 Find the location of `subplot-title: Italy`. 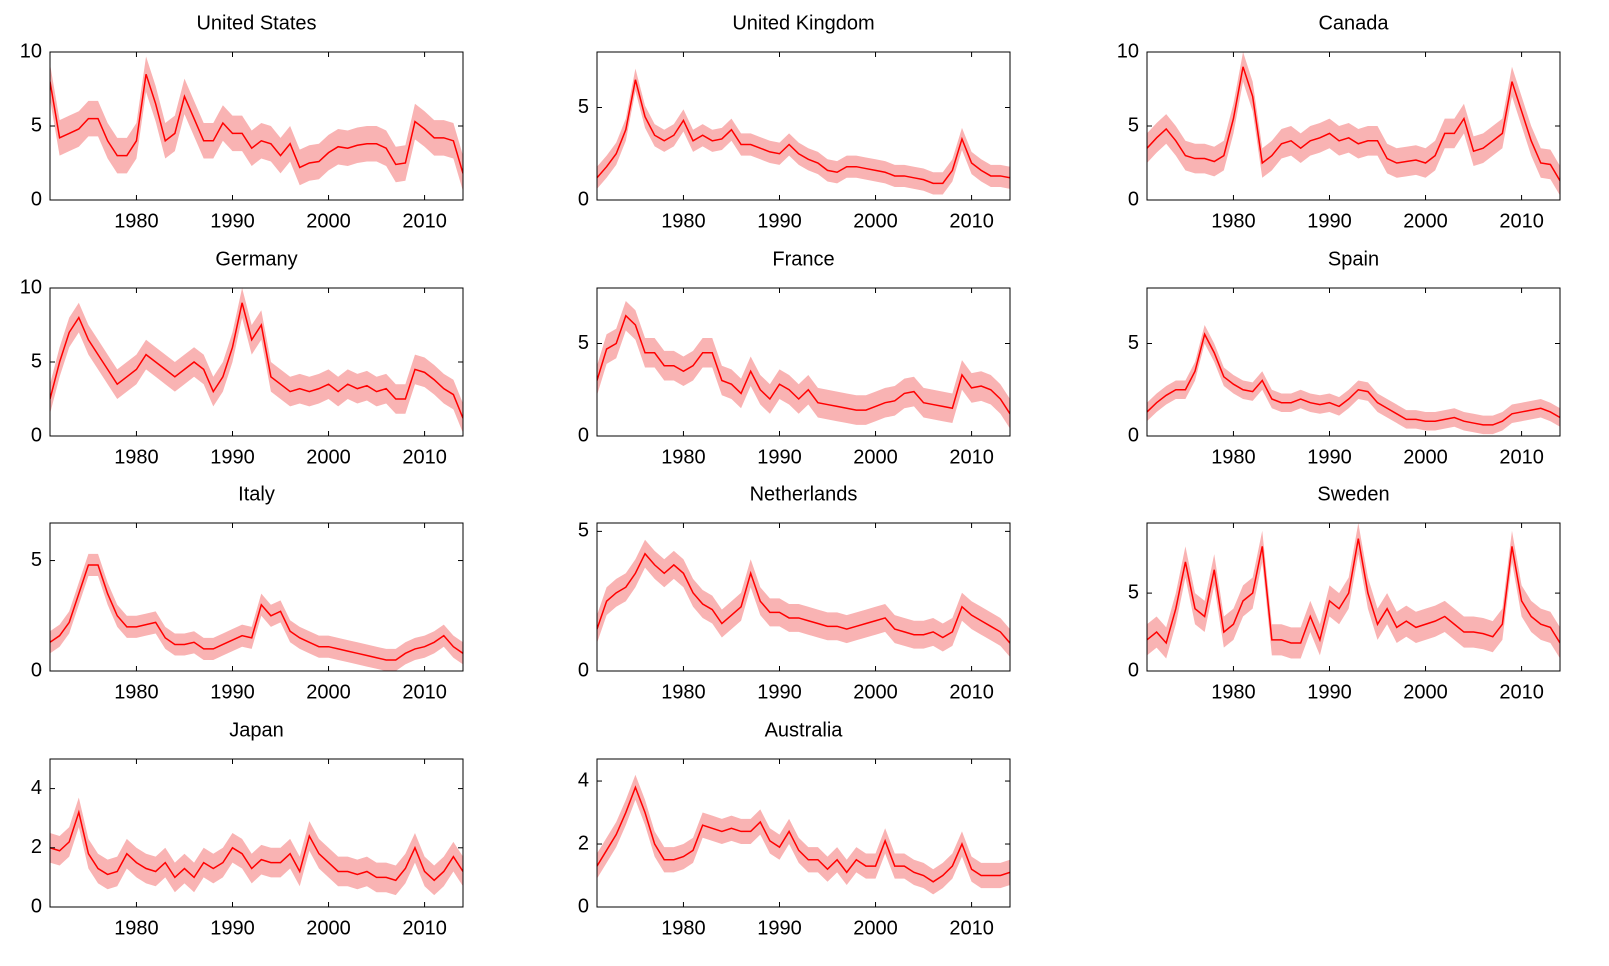

subplot-title: Italy is located at coordinates (256, 494).